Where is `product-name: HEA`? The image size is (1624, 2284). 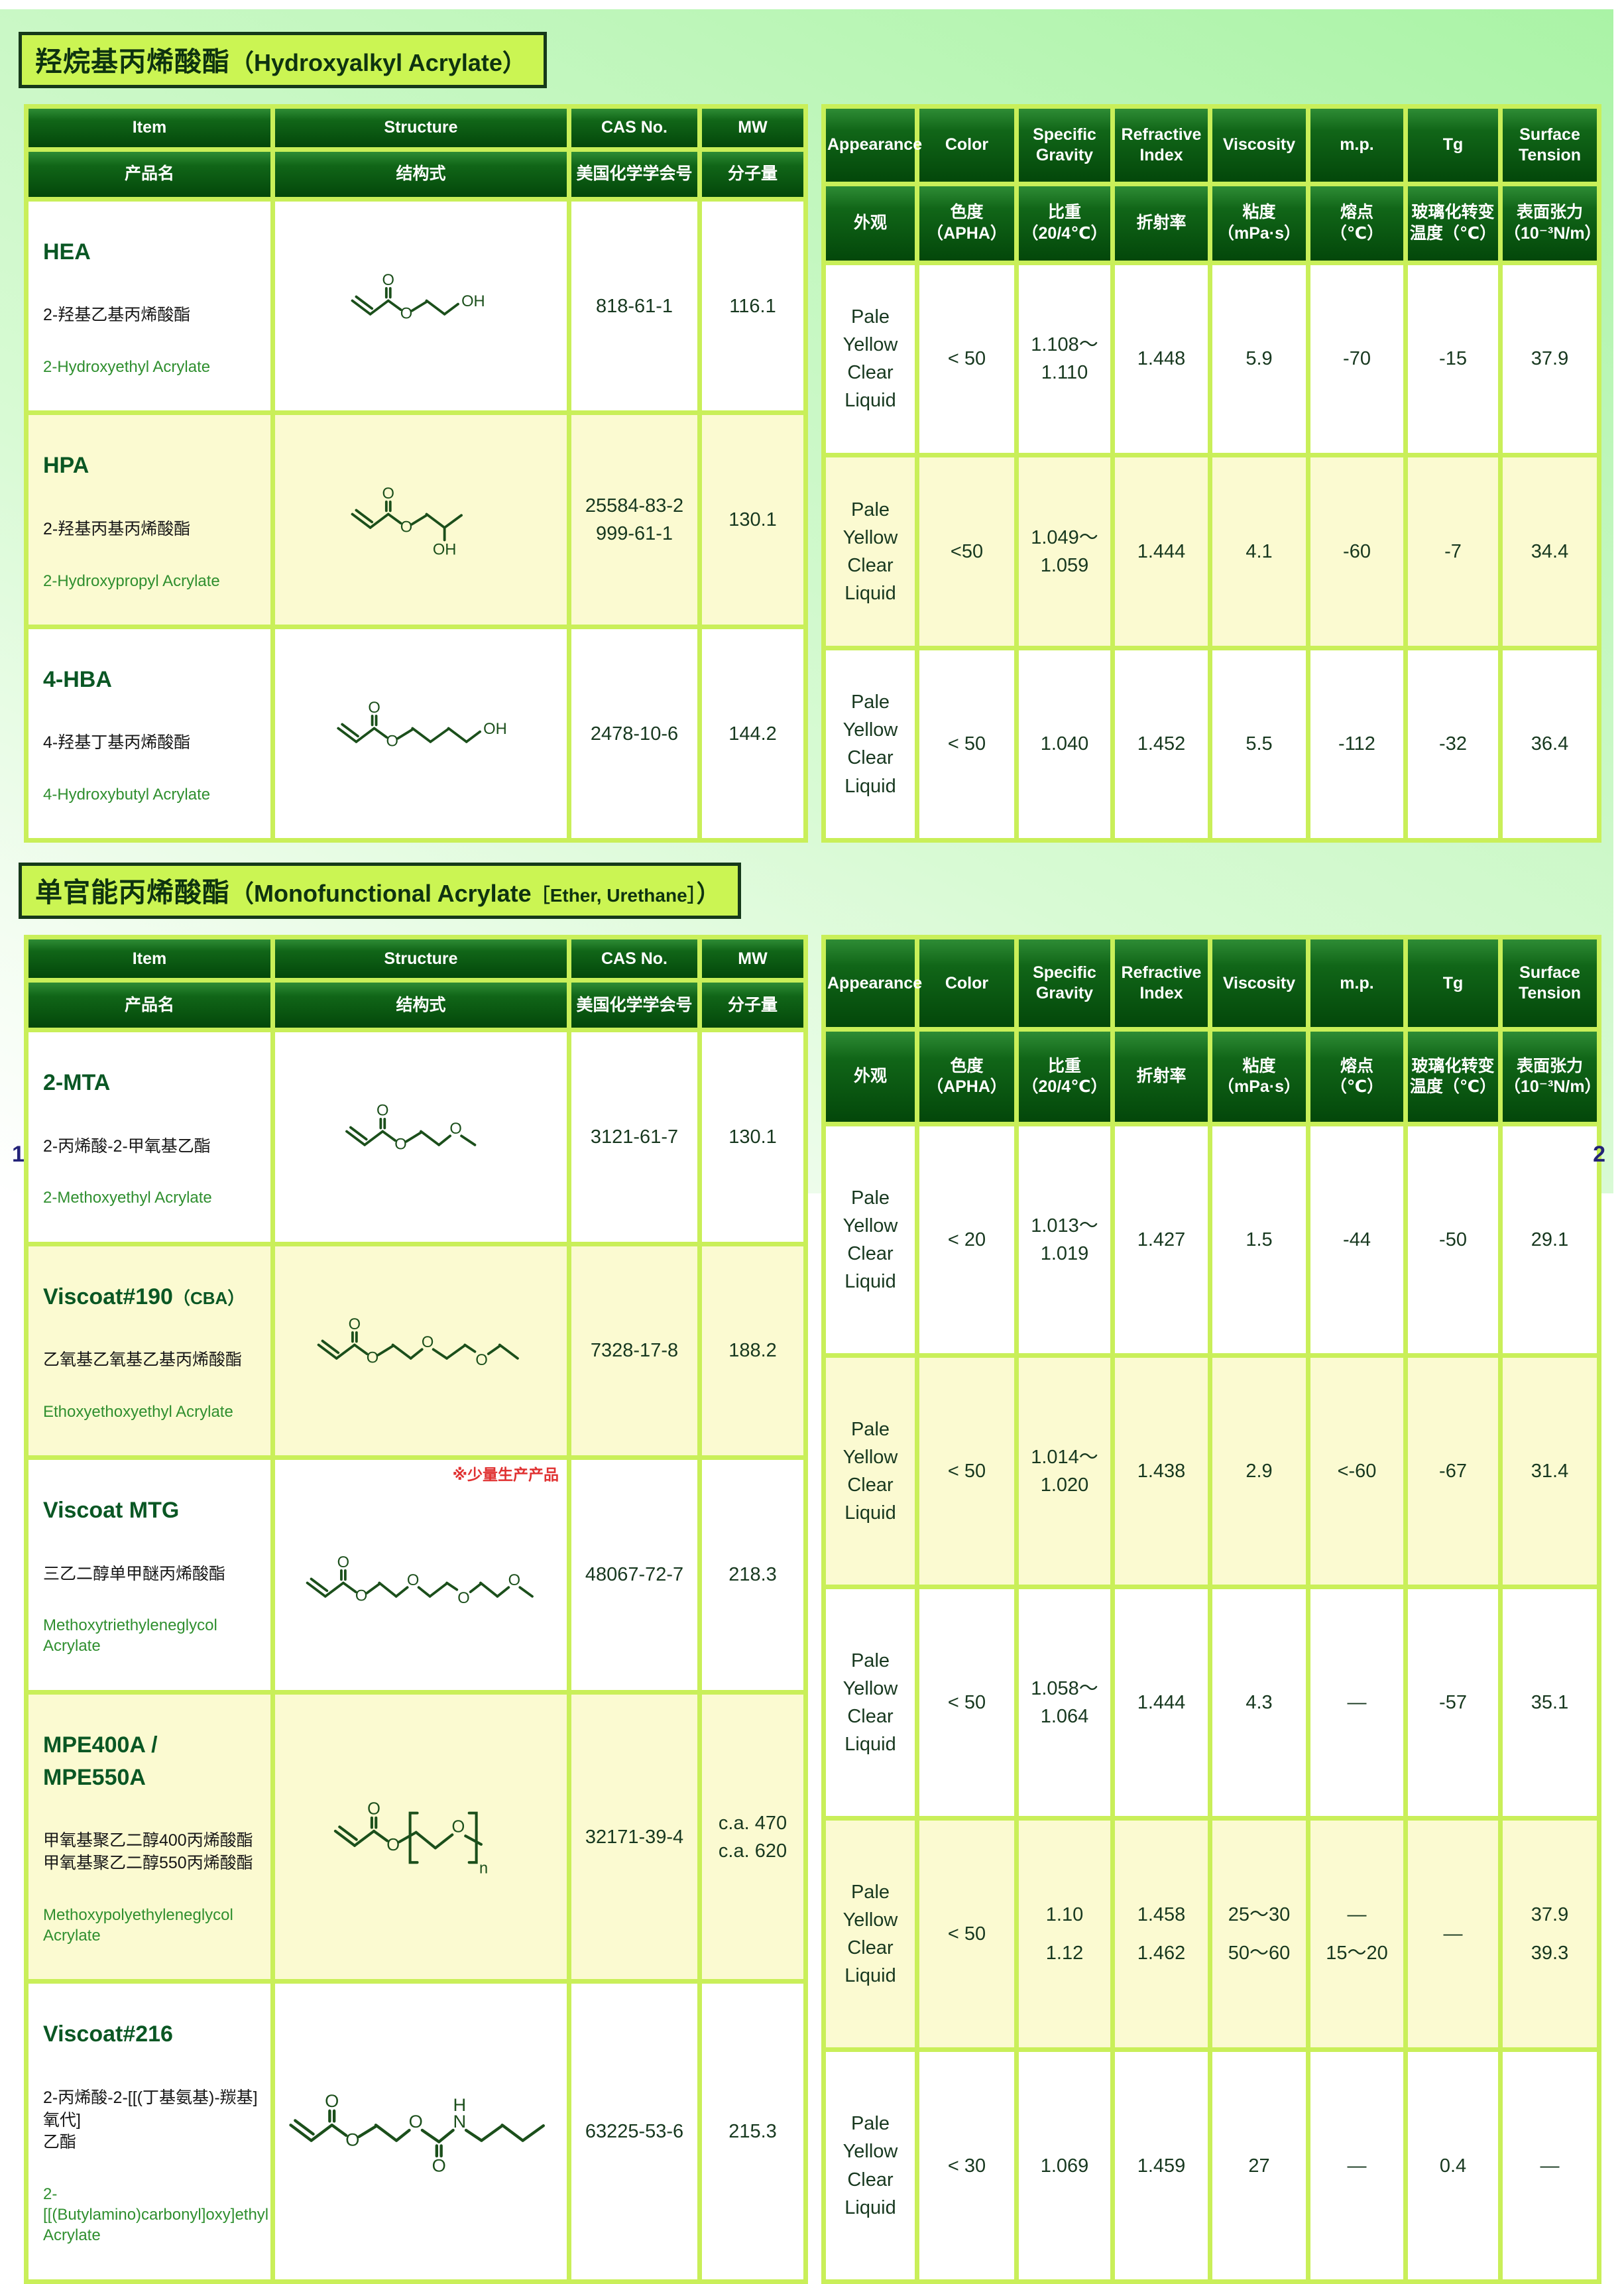 product-name: HEA is located at coordinates (67, 252).